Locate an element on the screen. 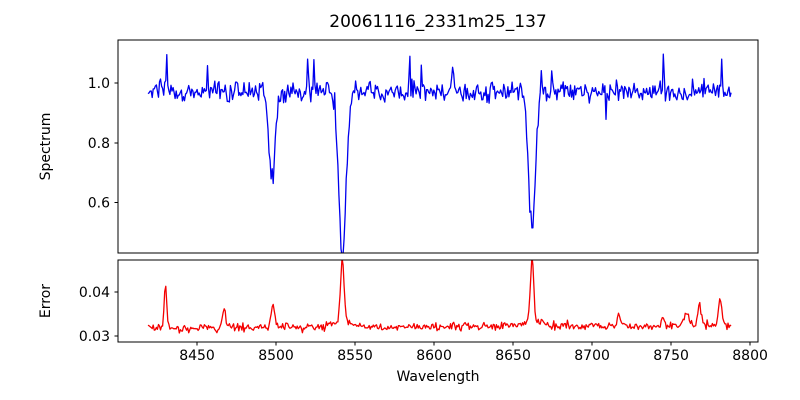 The height and width of the screenshot is (400, 800). x-tick-label: 8700 is located at coordinates (592, 356).